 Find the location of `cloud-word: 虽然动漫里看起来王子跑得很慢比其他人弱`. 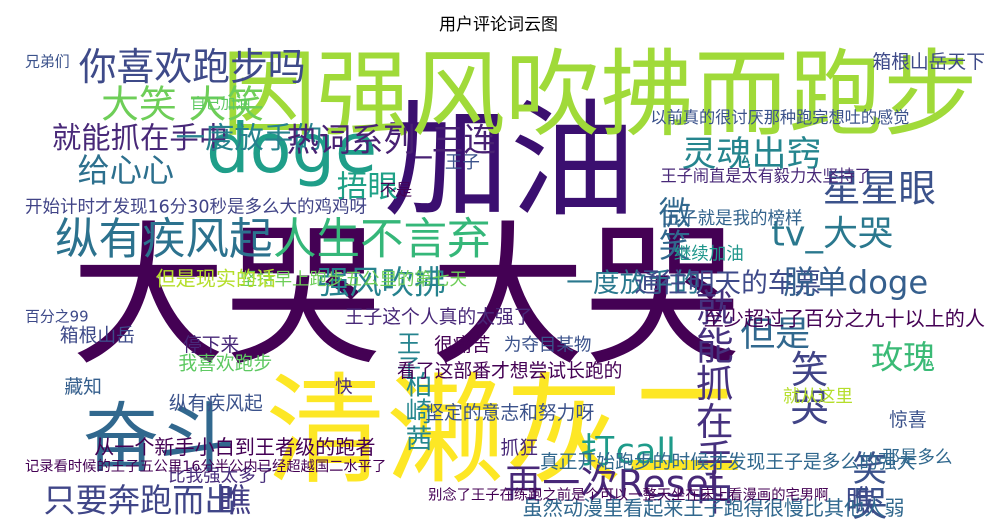

cloud-word: 虽然动漫里看起来王子跑得很慢比其他人弱 is located at coordinates (714, 508).